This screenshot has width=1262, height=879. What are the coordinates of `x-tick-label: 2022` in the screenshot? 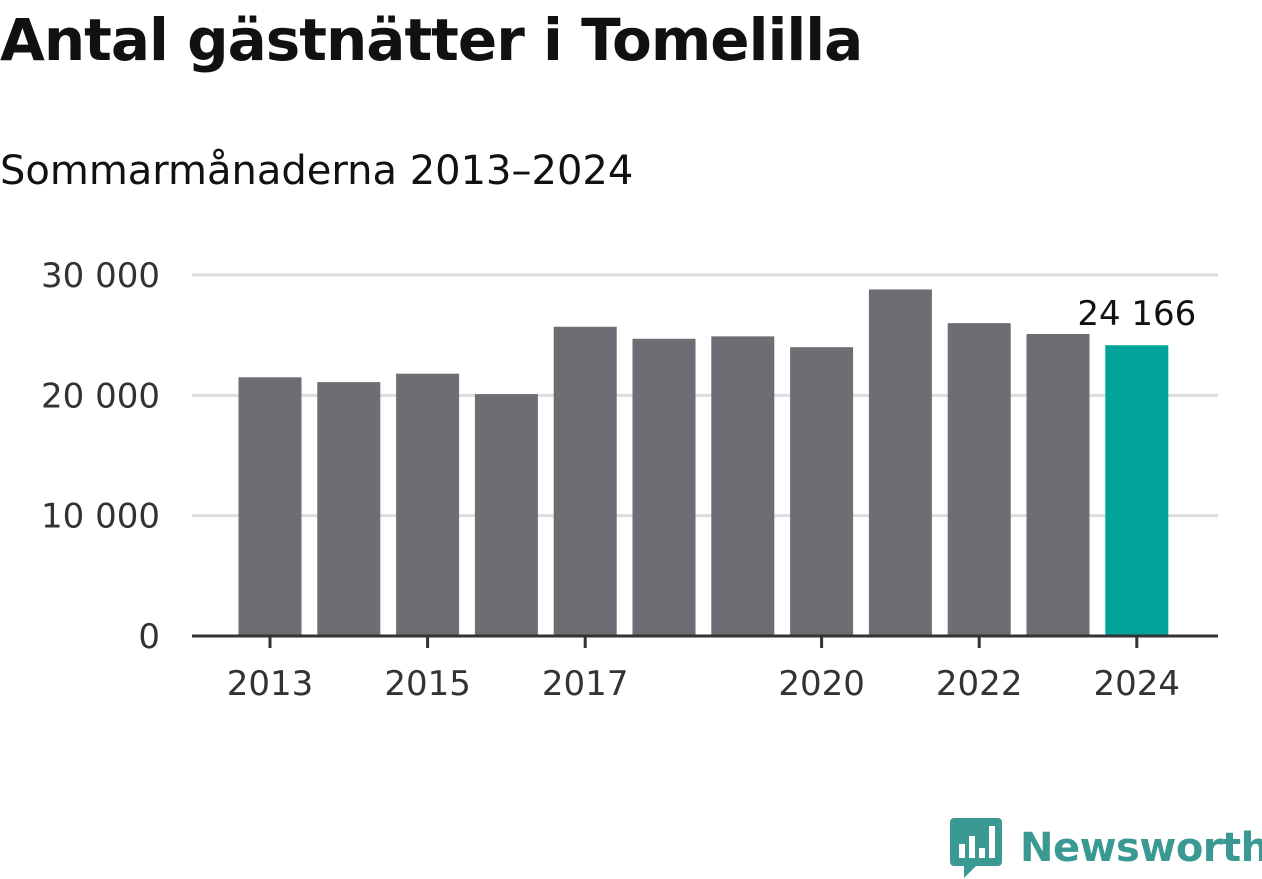 It's located at (979, 684).